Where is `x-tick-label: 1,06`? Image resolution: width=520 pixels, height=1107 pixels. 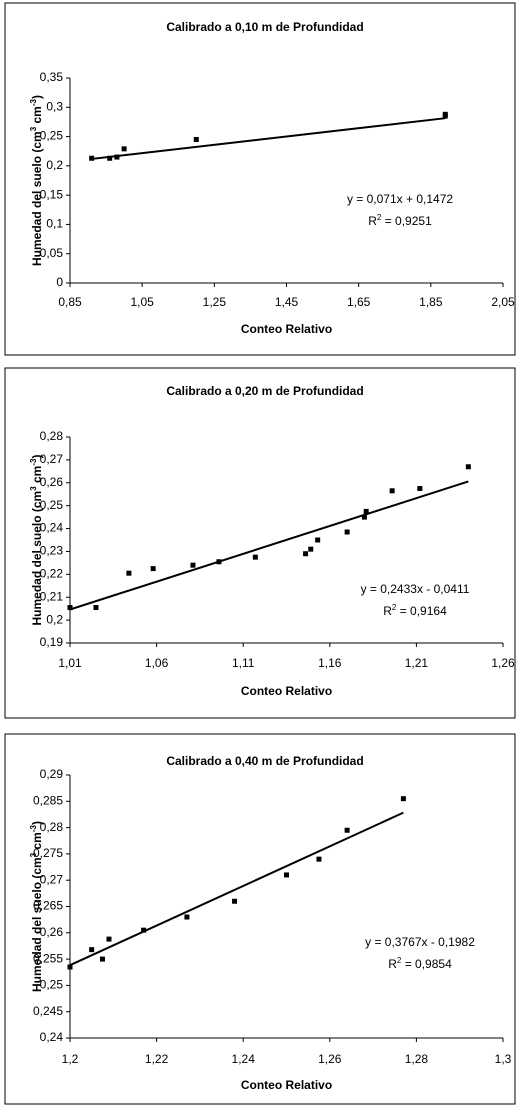 x-tick-label: 1,06 is located at coordinates (157, 663).